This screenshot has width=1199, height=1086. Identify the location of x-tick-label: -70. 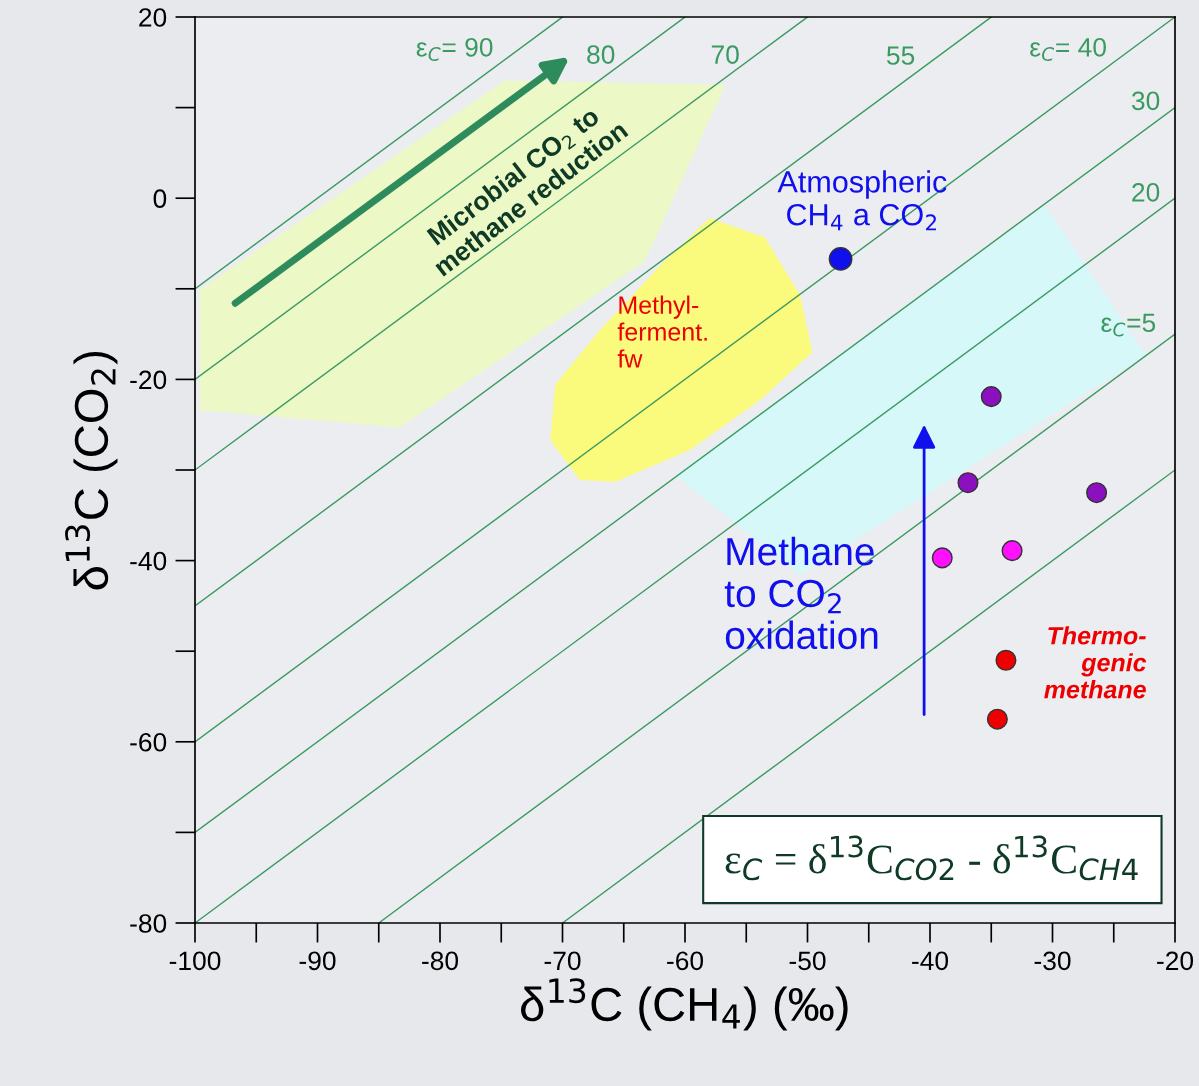
(562, 961).